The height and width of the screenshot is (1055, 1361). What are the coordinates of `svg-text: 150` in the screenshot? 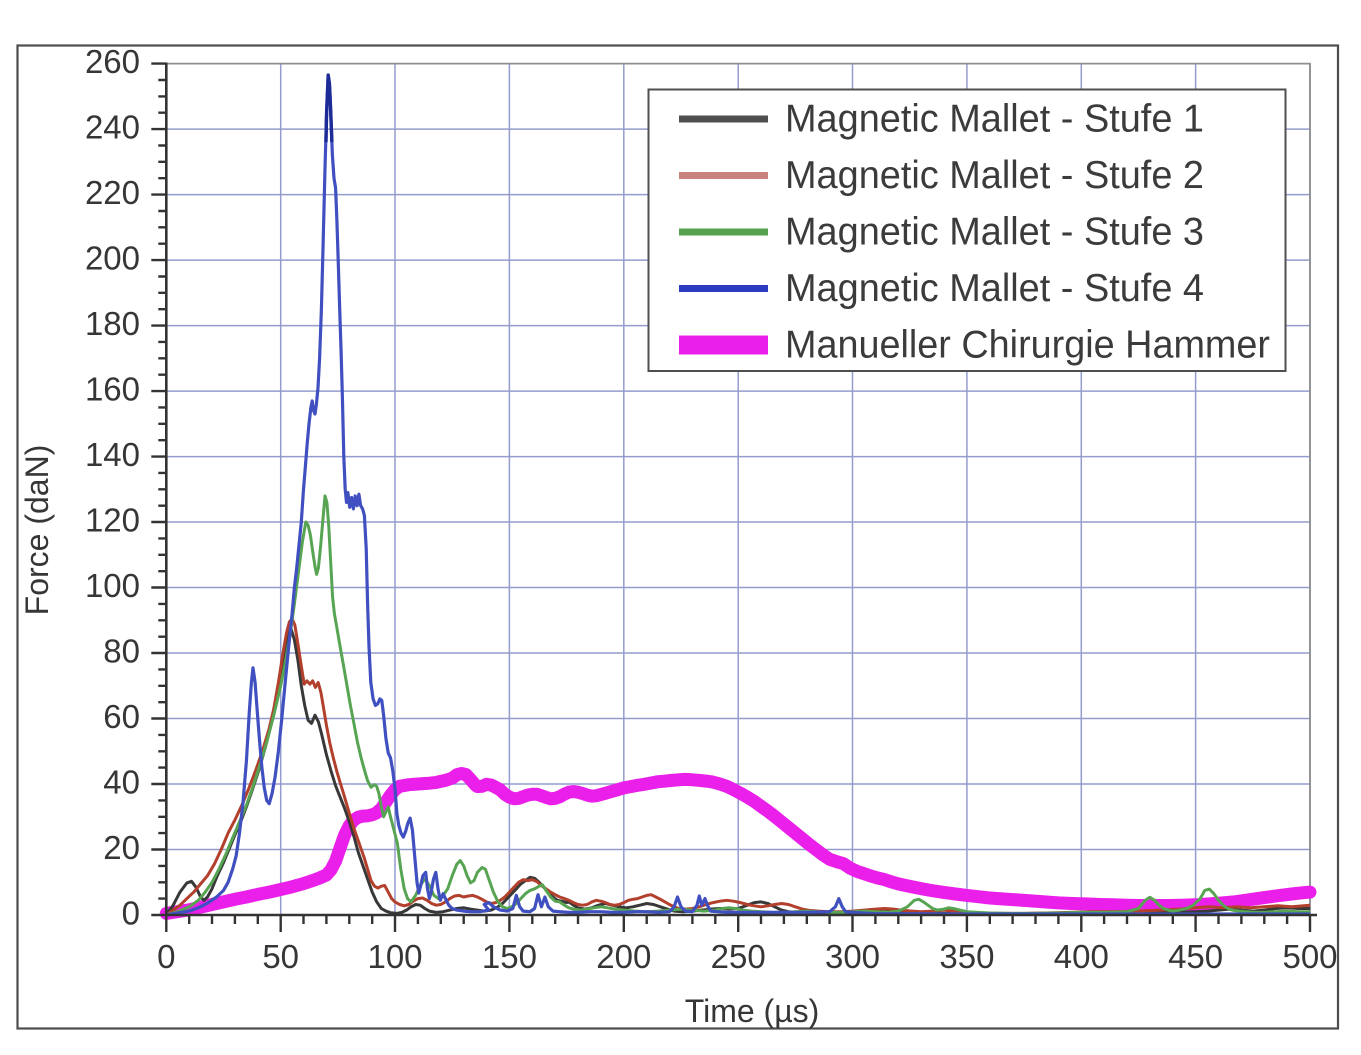 It's located at (509, 956).